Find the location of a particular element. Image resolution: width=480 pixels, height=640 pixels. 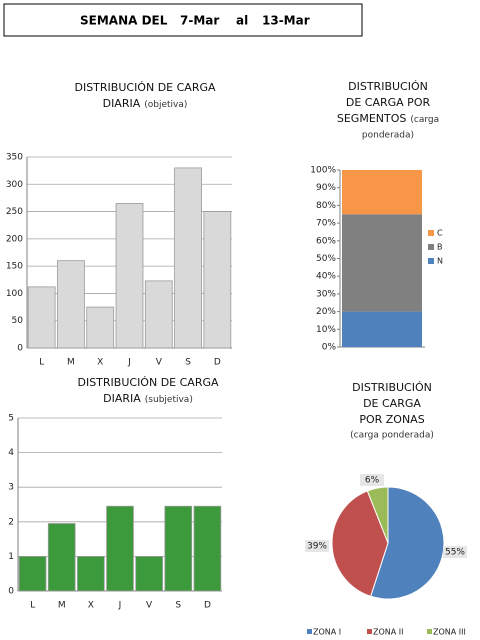

data-label: 39% is located at coordinates (317, 547).